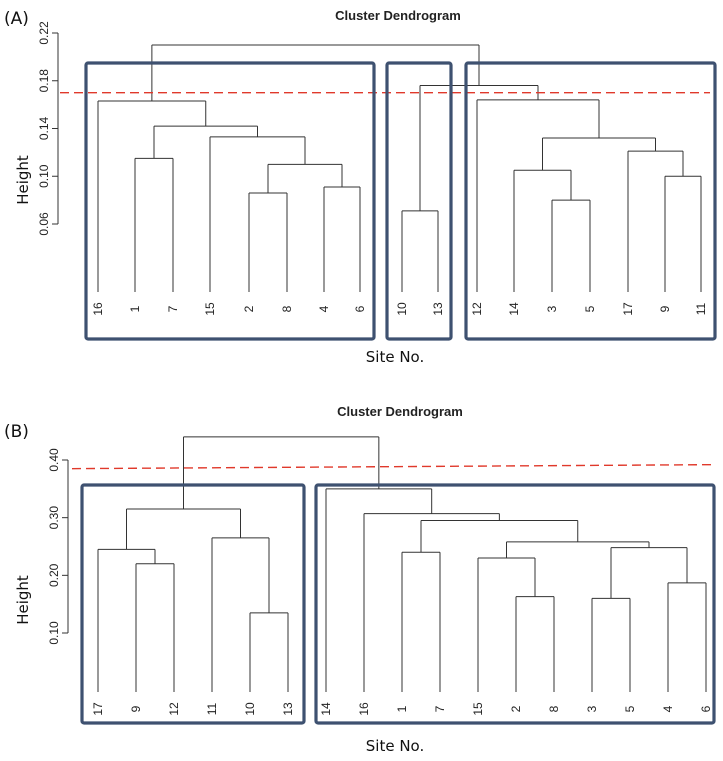 This screenshot has height=761, width=723. Describe the element at coordinates (395, 357) in the screenshot. I see `panel-a-x-axis-title: Site No.` at that location.